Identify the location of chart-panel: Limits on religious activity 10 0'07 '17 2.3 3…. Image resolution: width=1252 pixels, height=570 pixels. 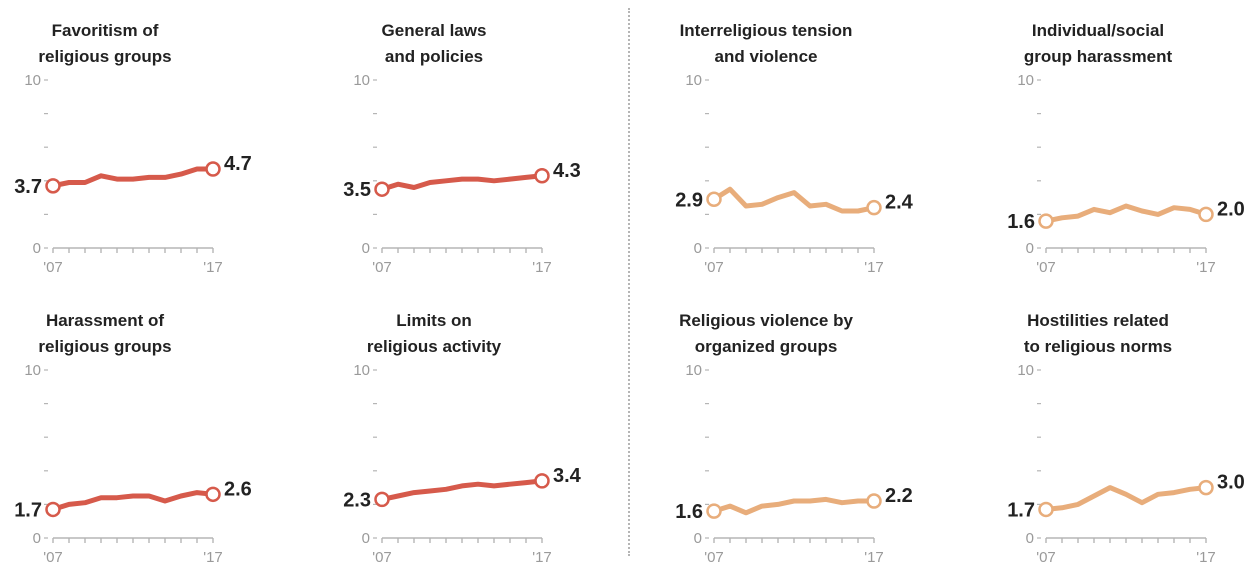
(479, 430).